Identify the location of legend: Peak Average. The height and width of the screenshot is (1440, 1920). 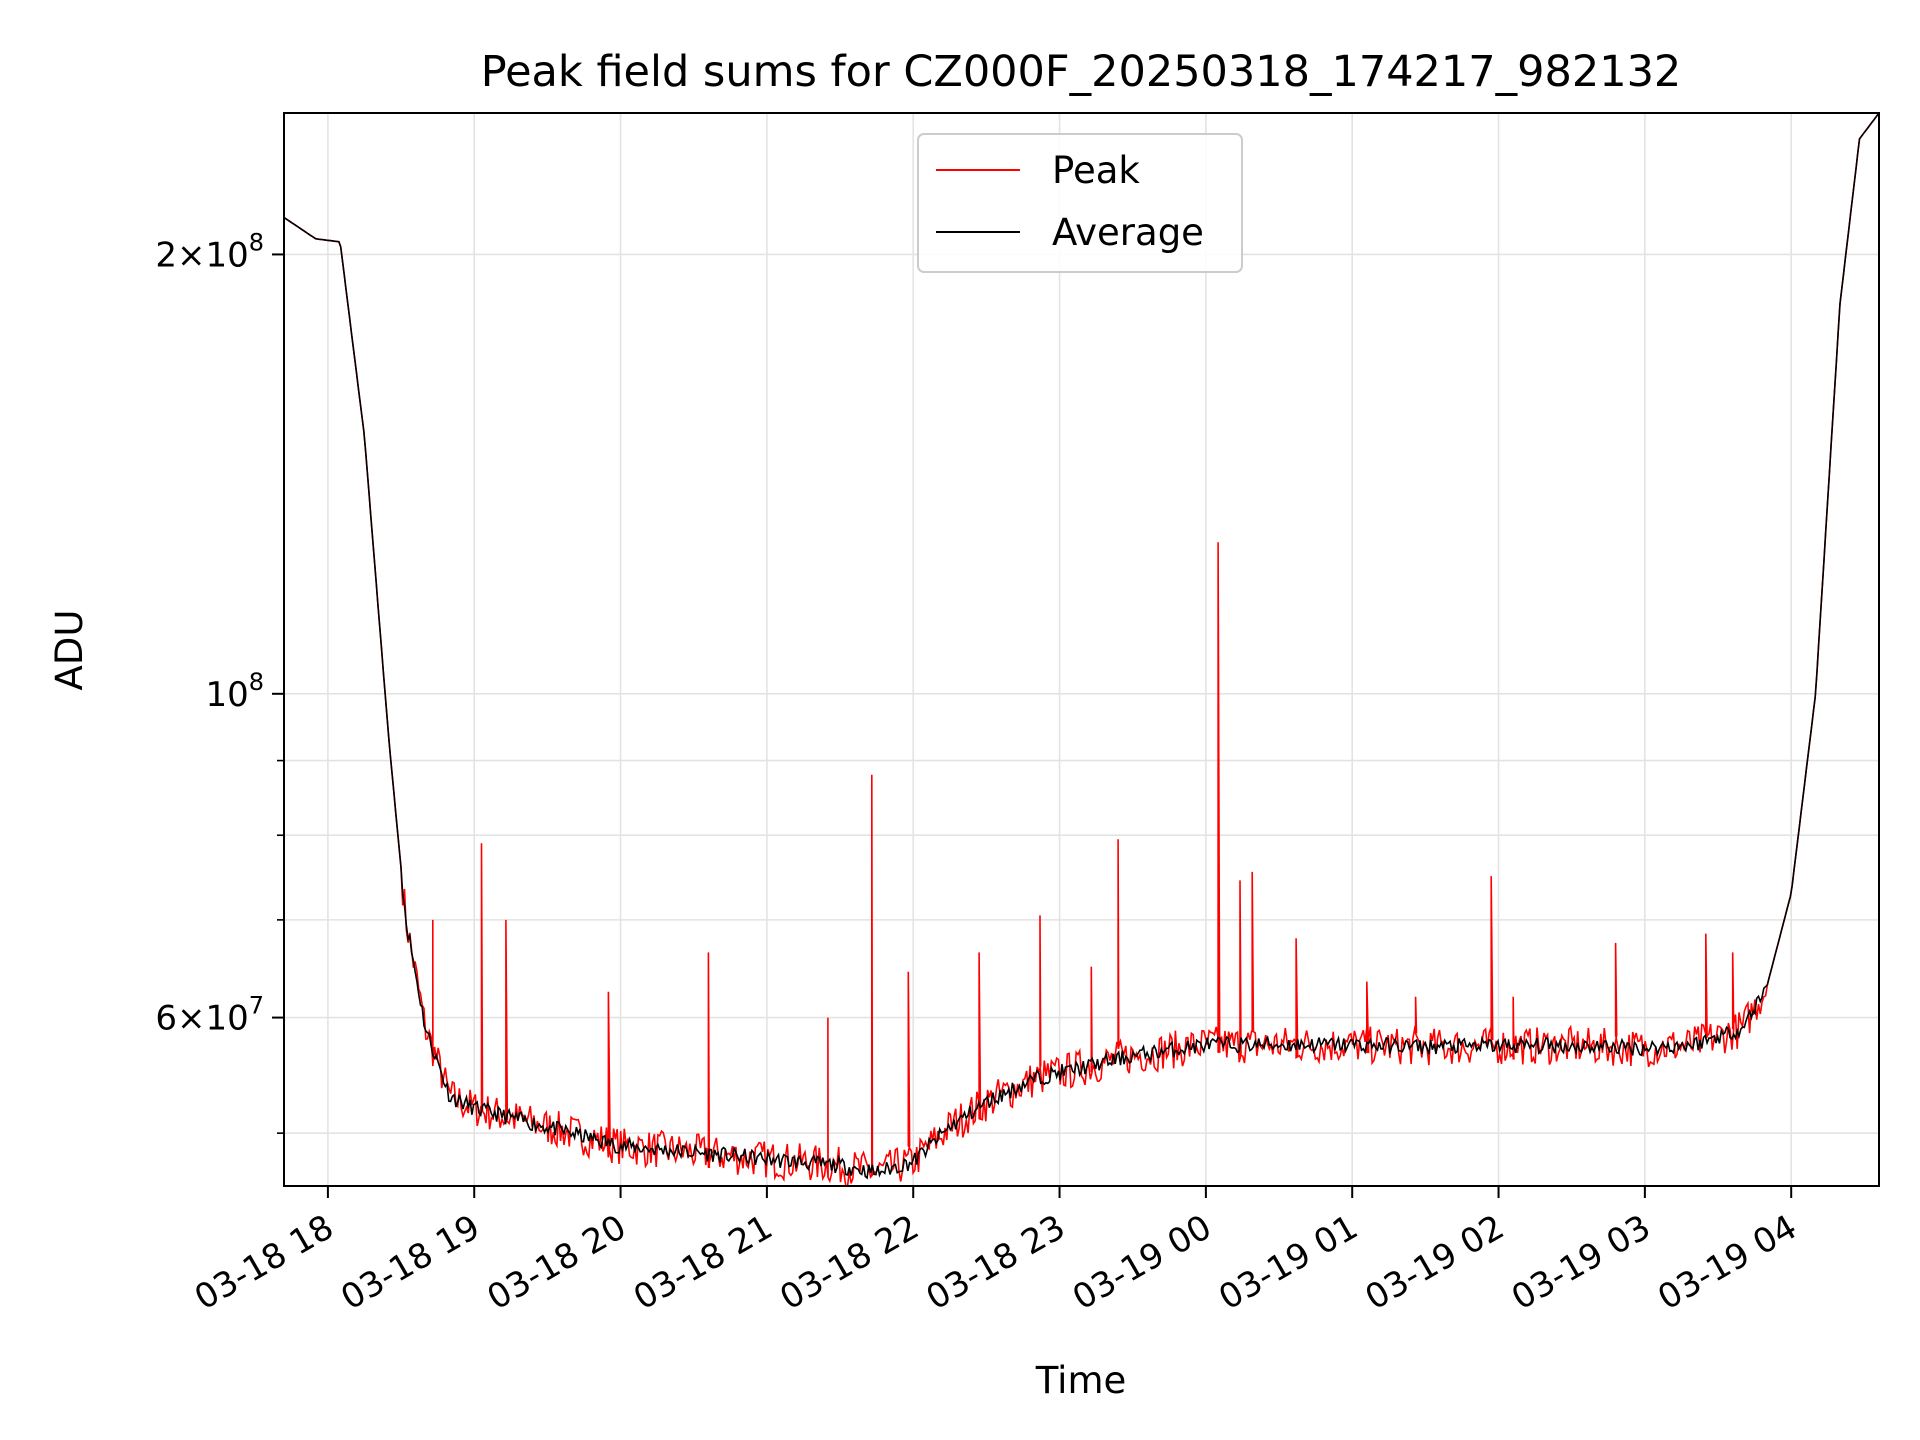
(1080, 203).